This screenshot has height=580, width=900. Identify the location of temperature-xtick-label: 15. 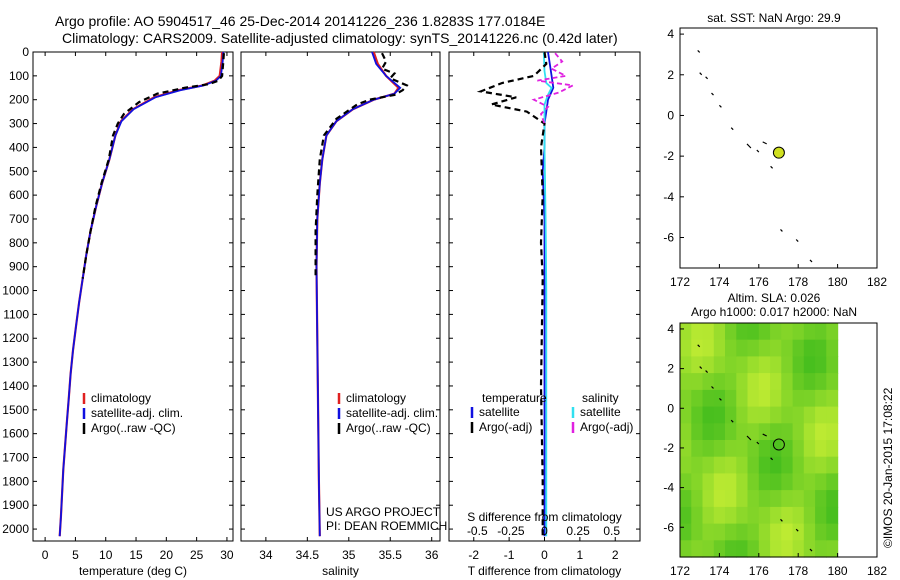
(136, 555).